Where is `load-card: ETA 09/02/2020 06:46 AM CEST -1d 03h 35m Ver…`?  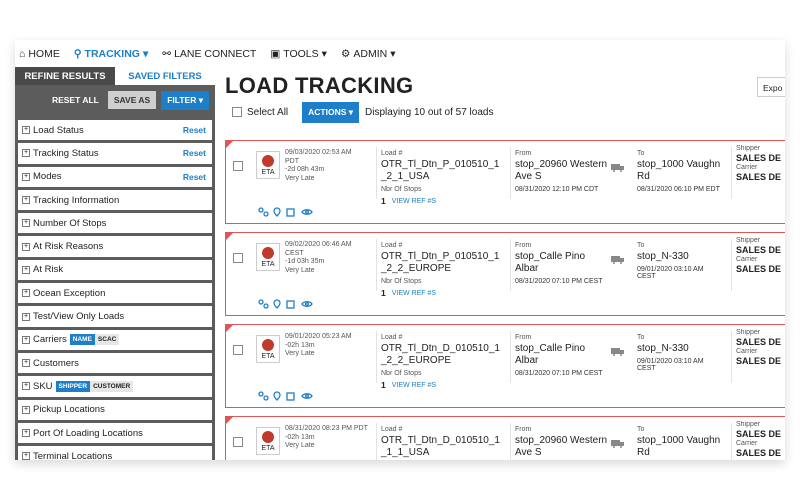 load-card: ETA 09/02/2020 06:46 AM CEST -1d 03h 35m Ver… is located at coordinates (505, 274).